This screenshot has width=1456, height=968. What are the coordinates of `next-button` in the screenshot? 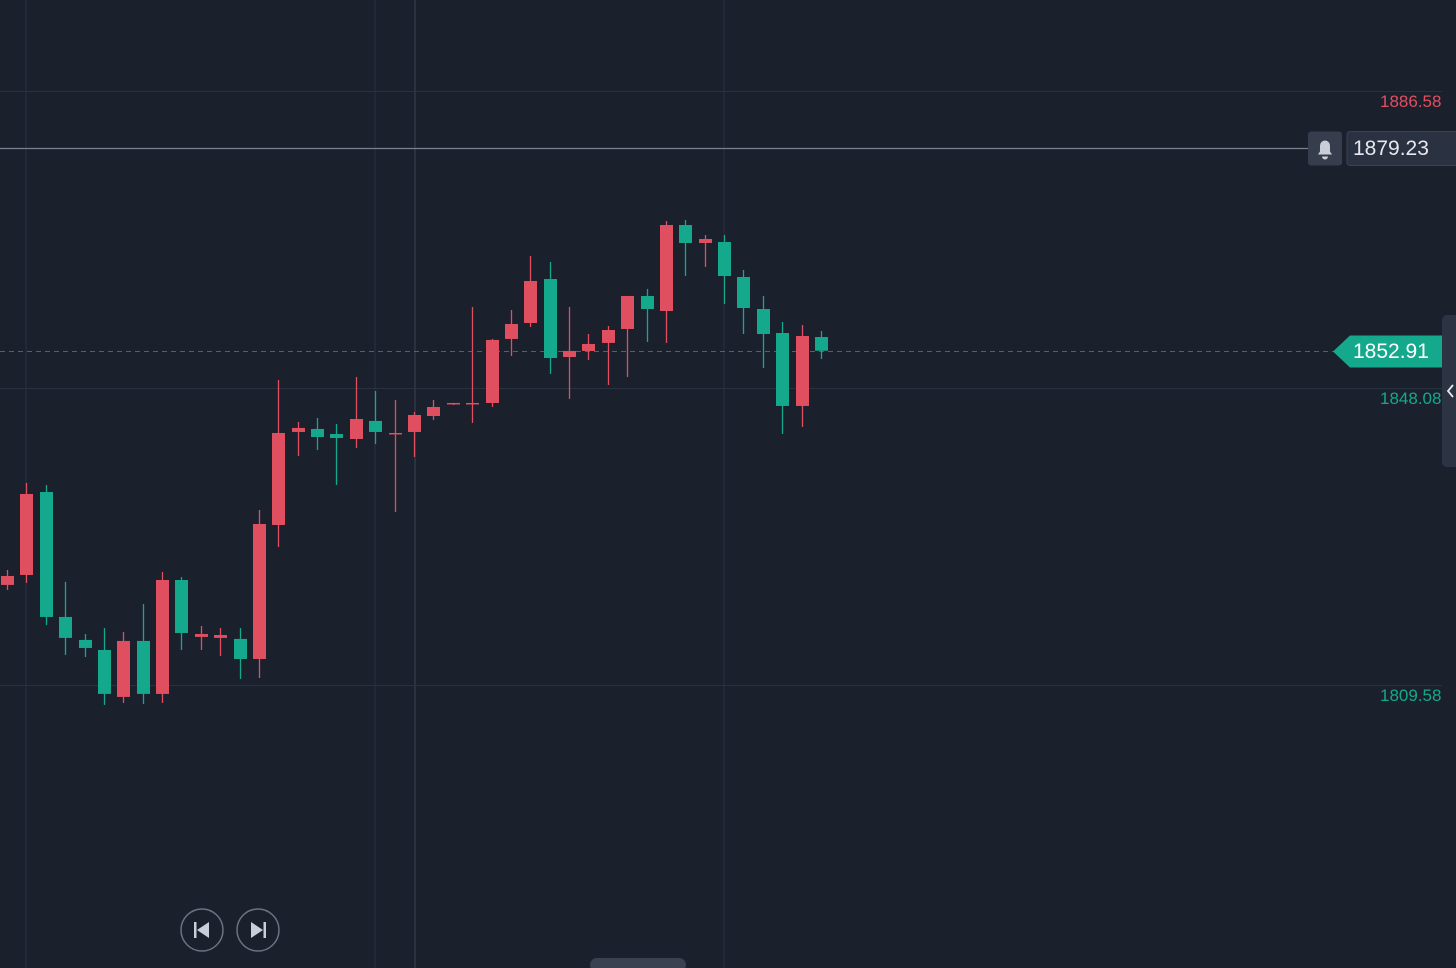 It's located at (258, 930).